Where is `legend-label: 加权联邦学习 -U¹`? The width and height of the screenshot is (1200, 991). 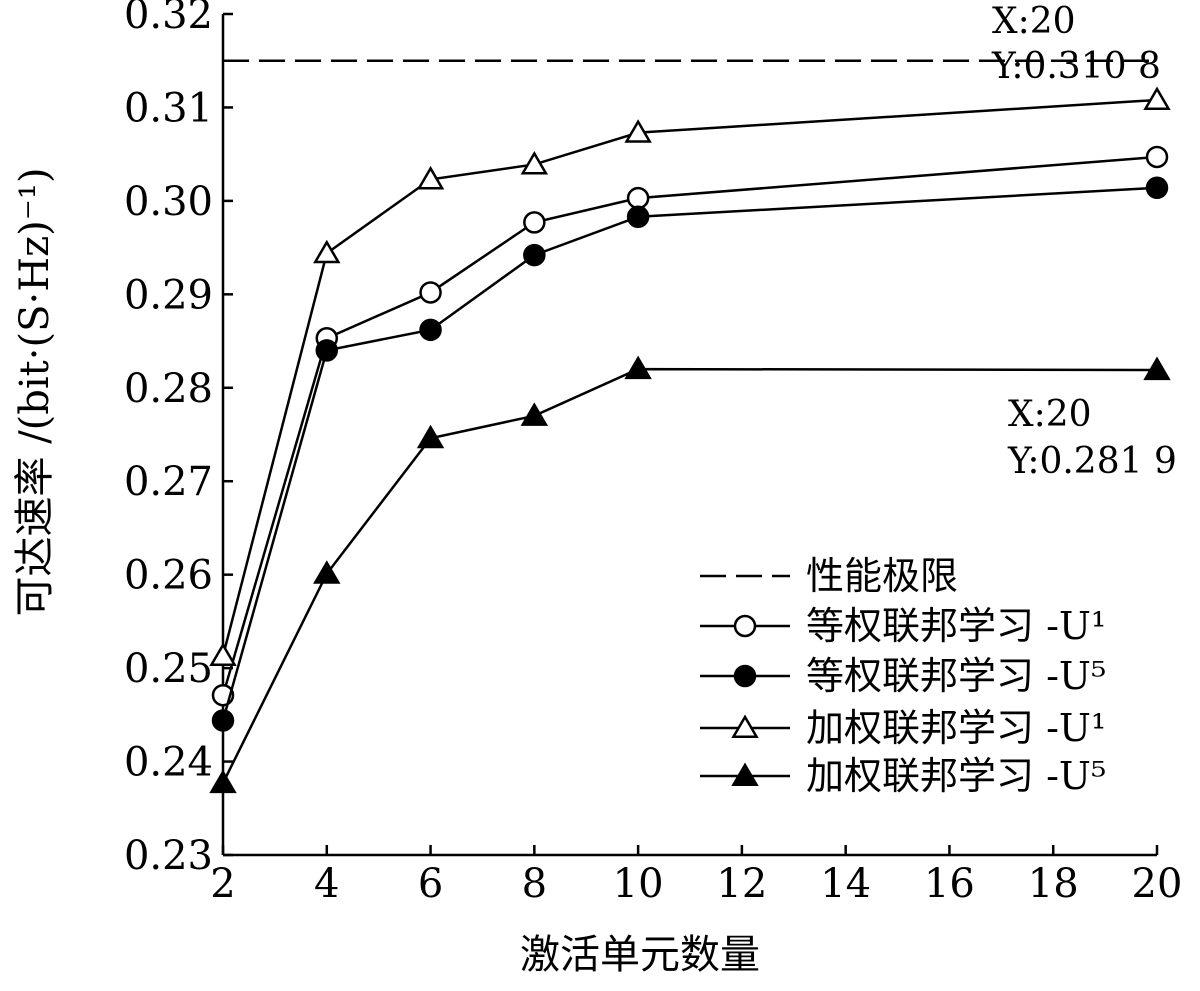 legend-label: 加权联邦学习 -U¹ is located at coordinates (956, 728).